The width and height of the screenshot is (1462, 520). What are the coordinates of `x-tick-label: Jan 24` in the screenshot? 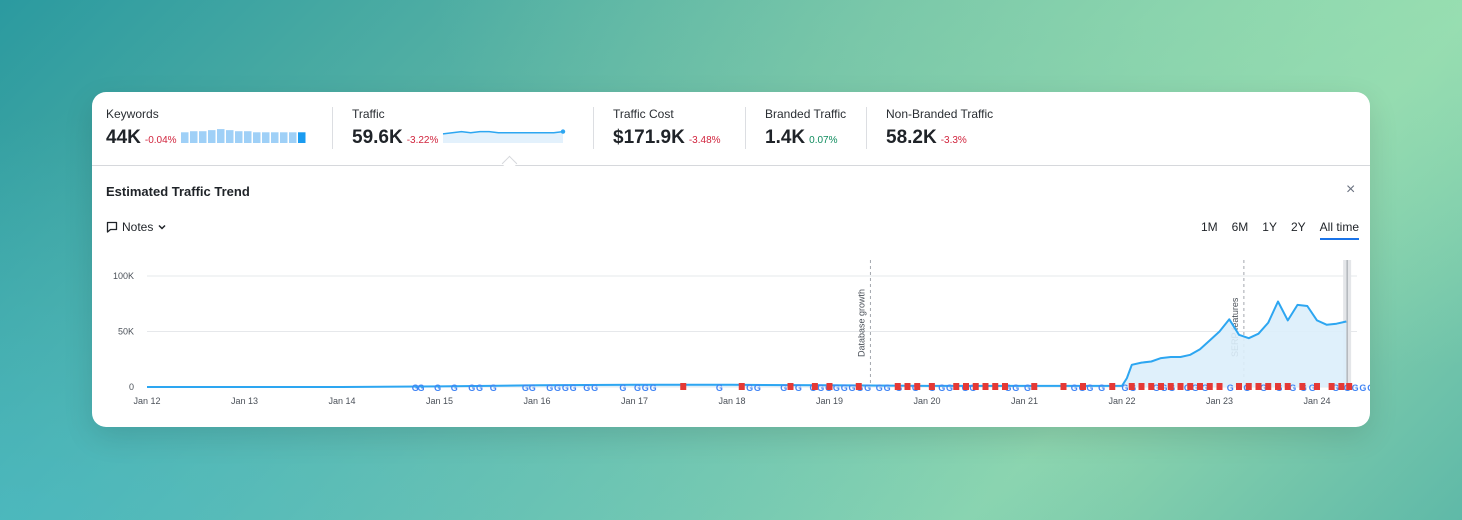 It's located at (1316, 401).